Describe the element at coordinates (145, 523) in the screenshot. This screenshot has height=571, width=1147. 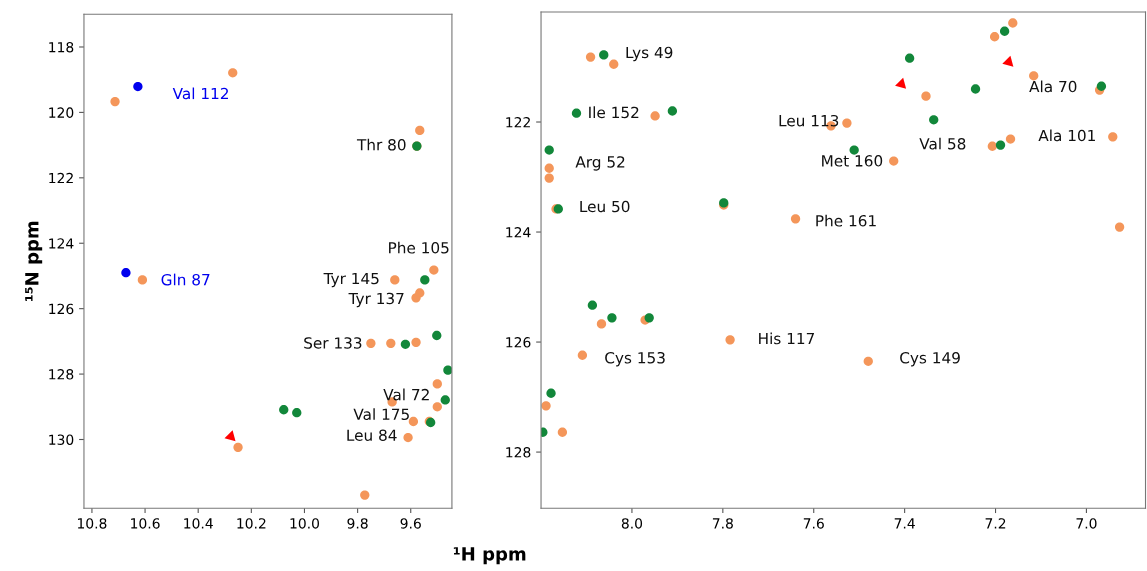
I see `x-tick-label: 10.6` at that location.